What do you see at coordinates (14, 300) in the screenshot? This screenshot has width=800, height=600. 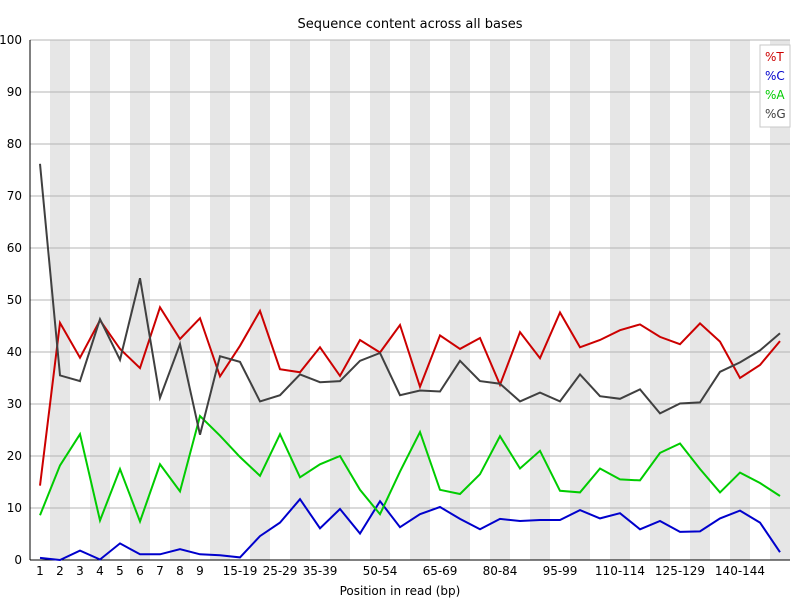 I see `y-tick-label: 50` at bounding box center [14, 300].